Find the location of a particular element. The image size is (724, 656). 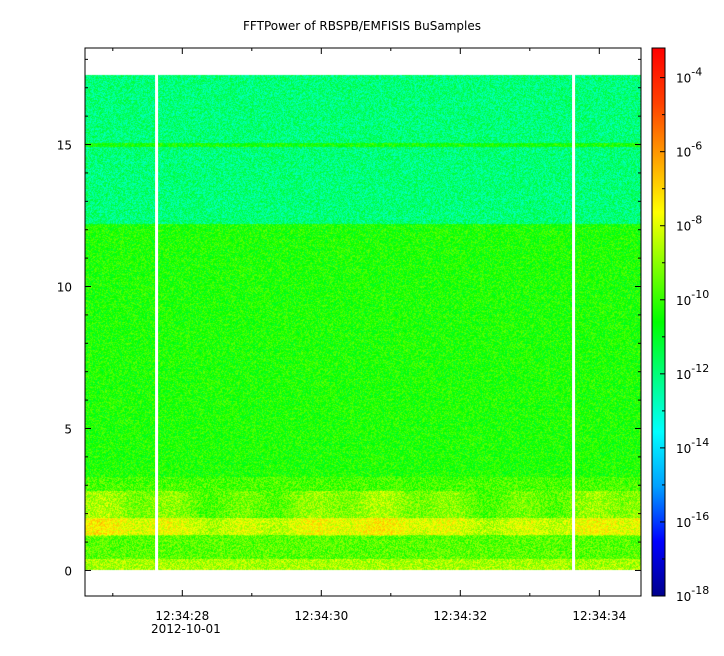

x-tick-label: 12:34:34 is located at coordinates (599, 616).